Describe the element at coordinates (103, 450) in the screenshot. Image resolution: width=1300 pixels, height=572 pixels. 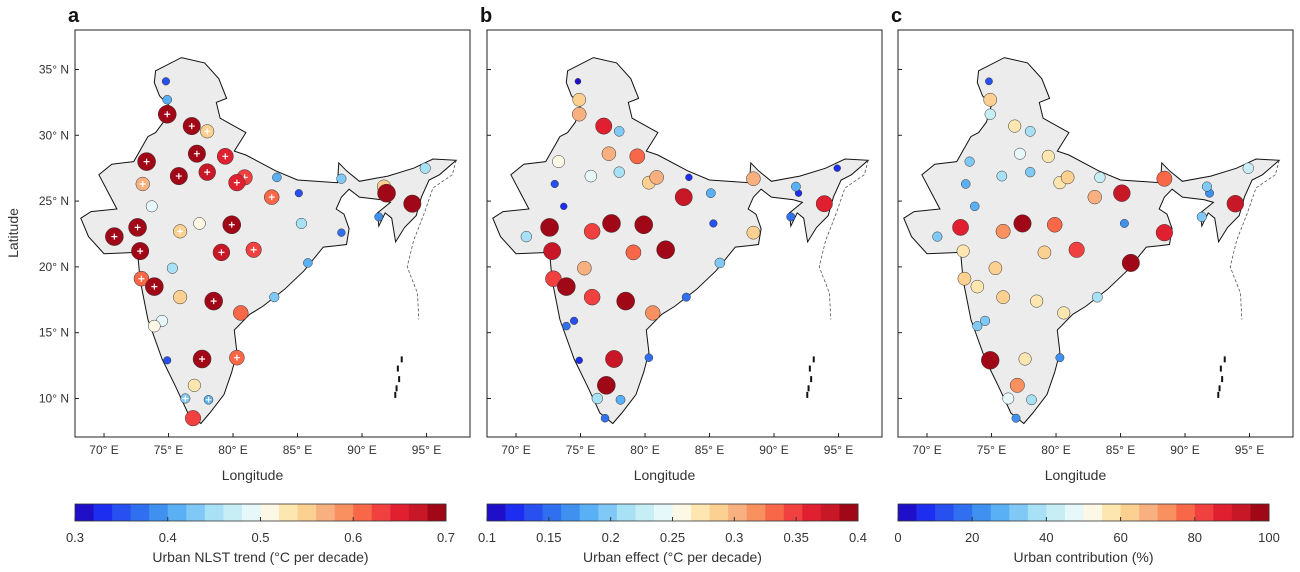
I see `lon-tick-label: 70° E` at that location.